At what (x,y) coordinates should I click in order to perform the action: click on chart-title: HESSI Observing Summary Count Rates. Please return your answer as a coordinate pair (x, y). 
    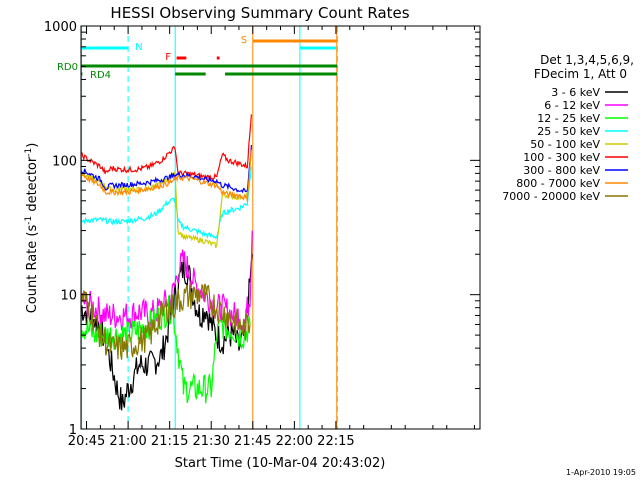
    Looking at the image, I should click on (259, 13).